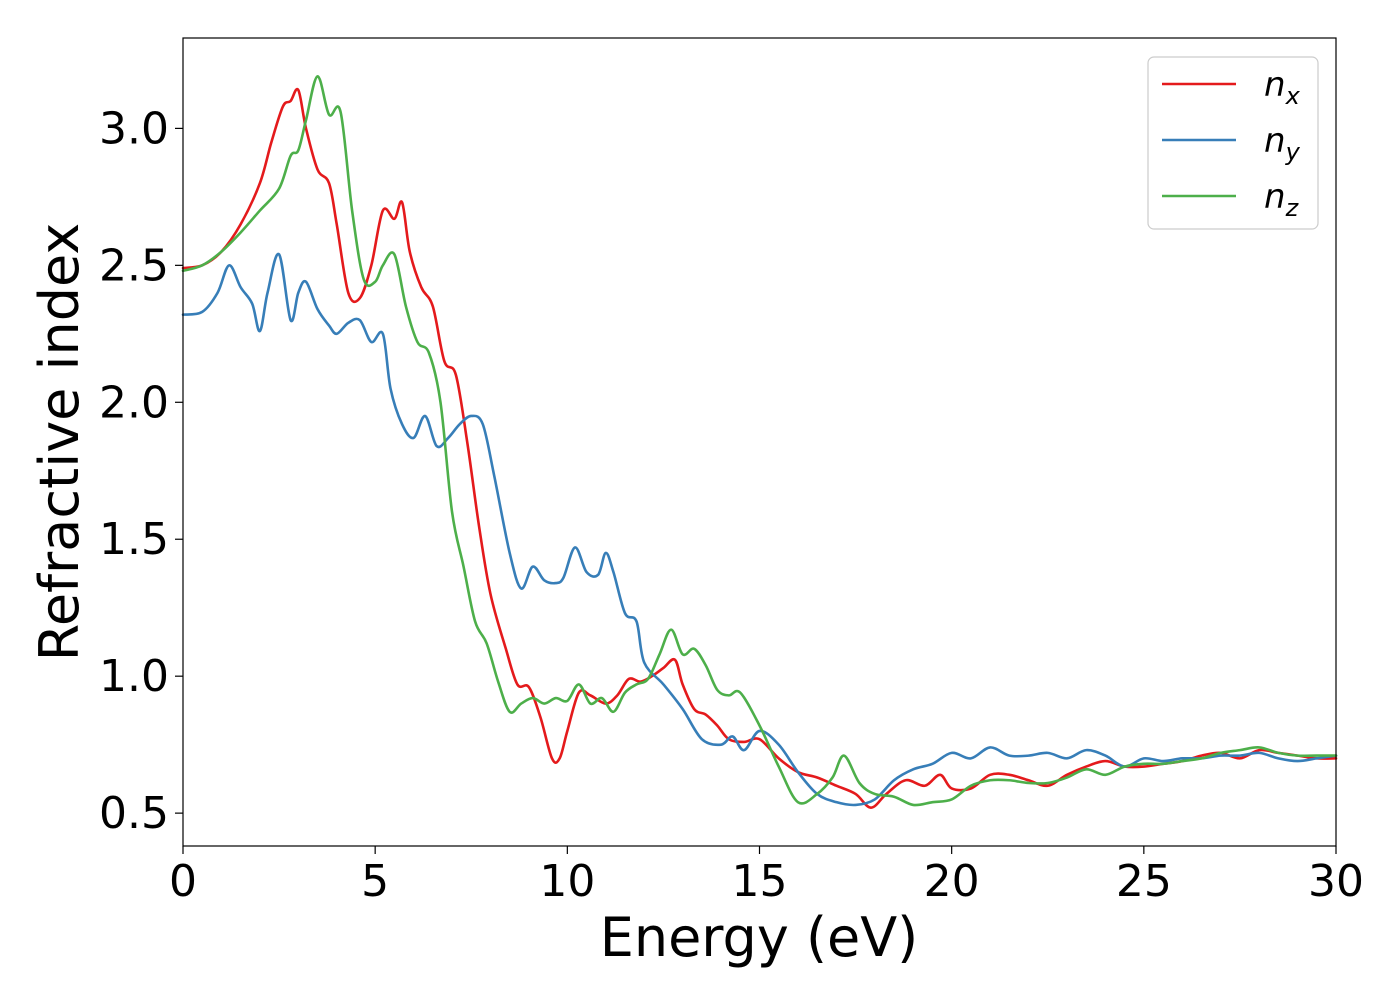  Describe the element at coordinates (1293, 152) in the screenshot. I see `legend-label-subscript: y` at that location.